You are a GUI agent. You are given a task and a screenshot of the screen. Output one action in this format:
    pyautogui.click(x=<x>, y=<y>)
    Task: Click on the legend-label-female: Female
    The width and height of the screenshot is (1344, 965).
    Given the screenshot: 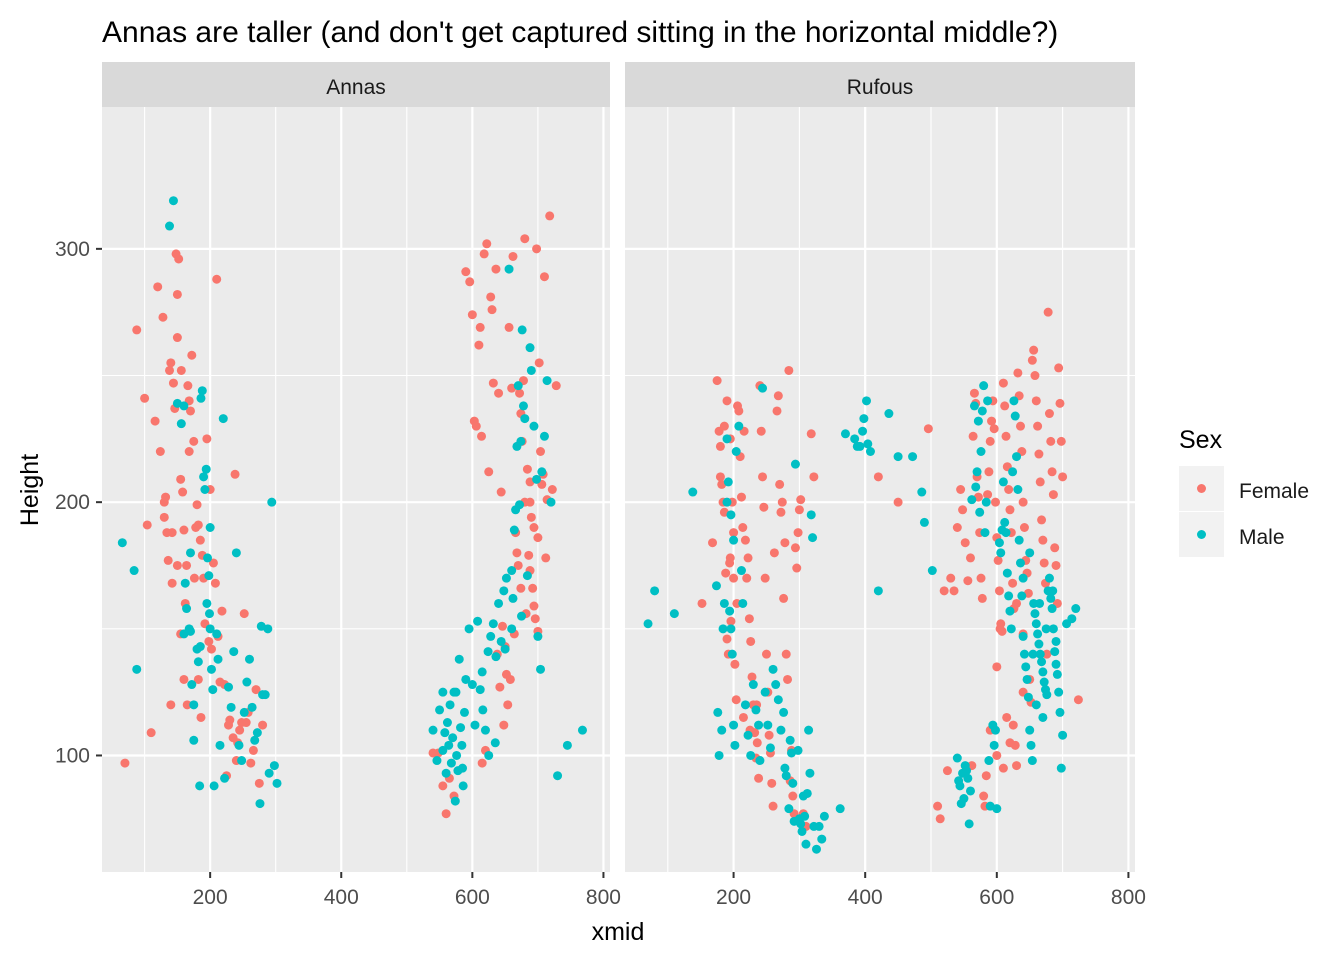 What is the action you would take?
    pyautogui.click(x=1274, y=491)
    